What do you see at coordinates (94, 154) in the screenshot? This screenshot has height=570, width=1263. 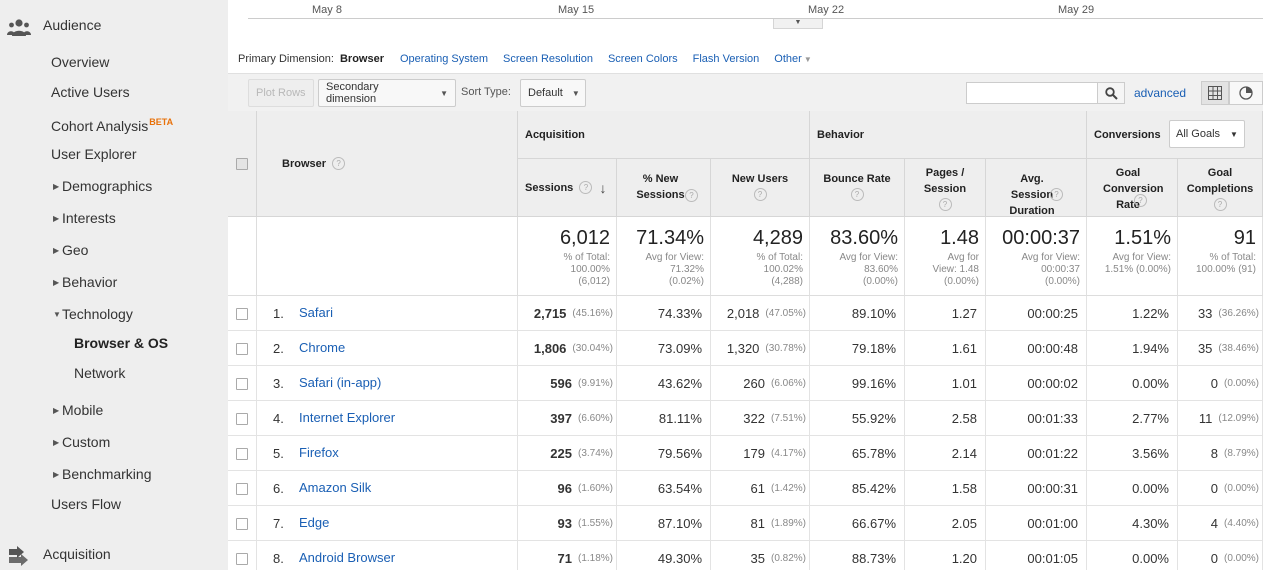 I see `sidebar-item-user-explorer: User Explorer` at bounding box center [94, 154].